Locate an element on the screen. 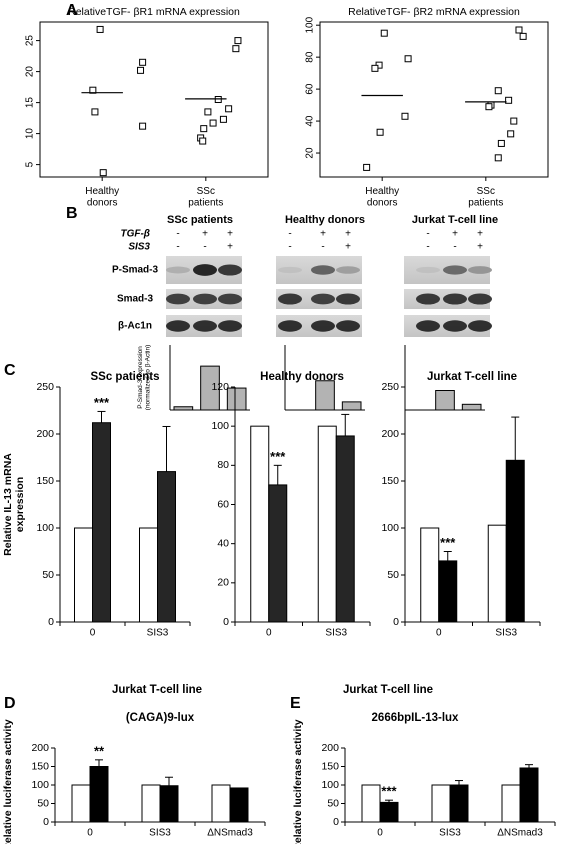  row-label: P-Smad-3 is located at coordinates (135, 270).